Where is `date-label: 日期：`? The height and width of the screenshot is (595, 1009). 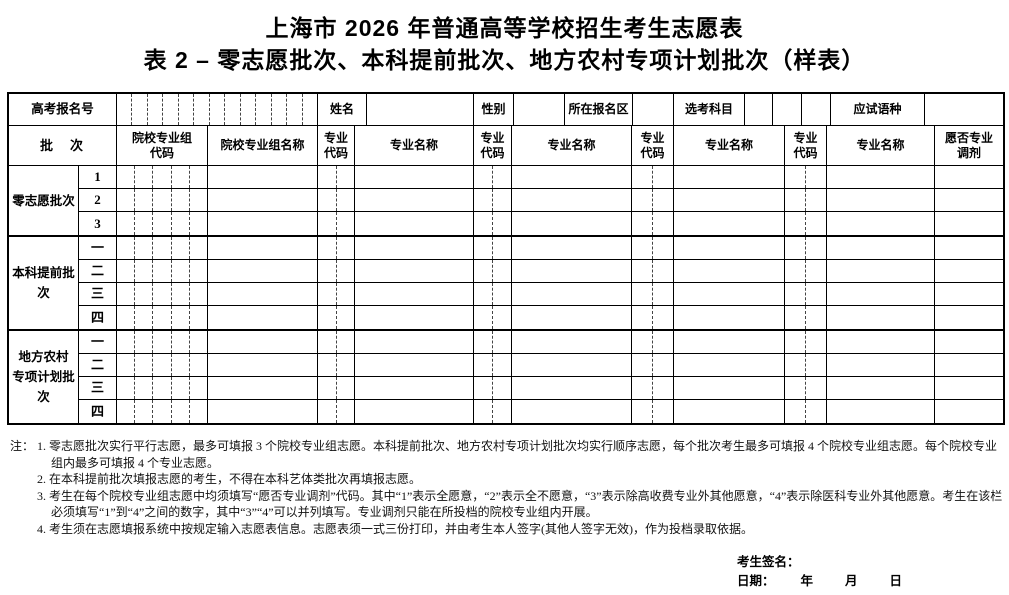
date-label: 日期： is located at coordinates (756, 581).